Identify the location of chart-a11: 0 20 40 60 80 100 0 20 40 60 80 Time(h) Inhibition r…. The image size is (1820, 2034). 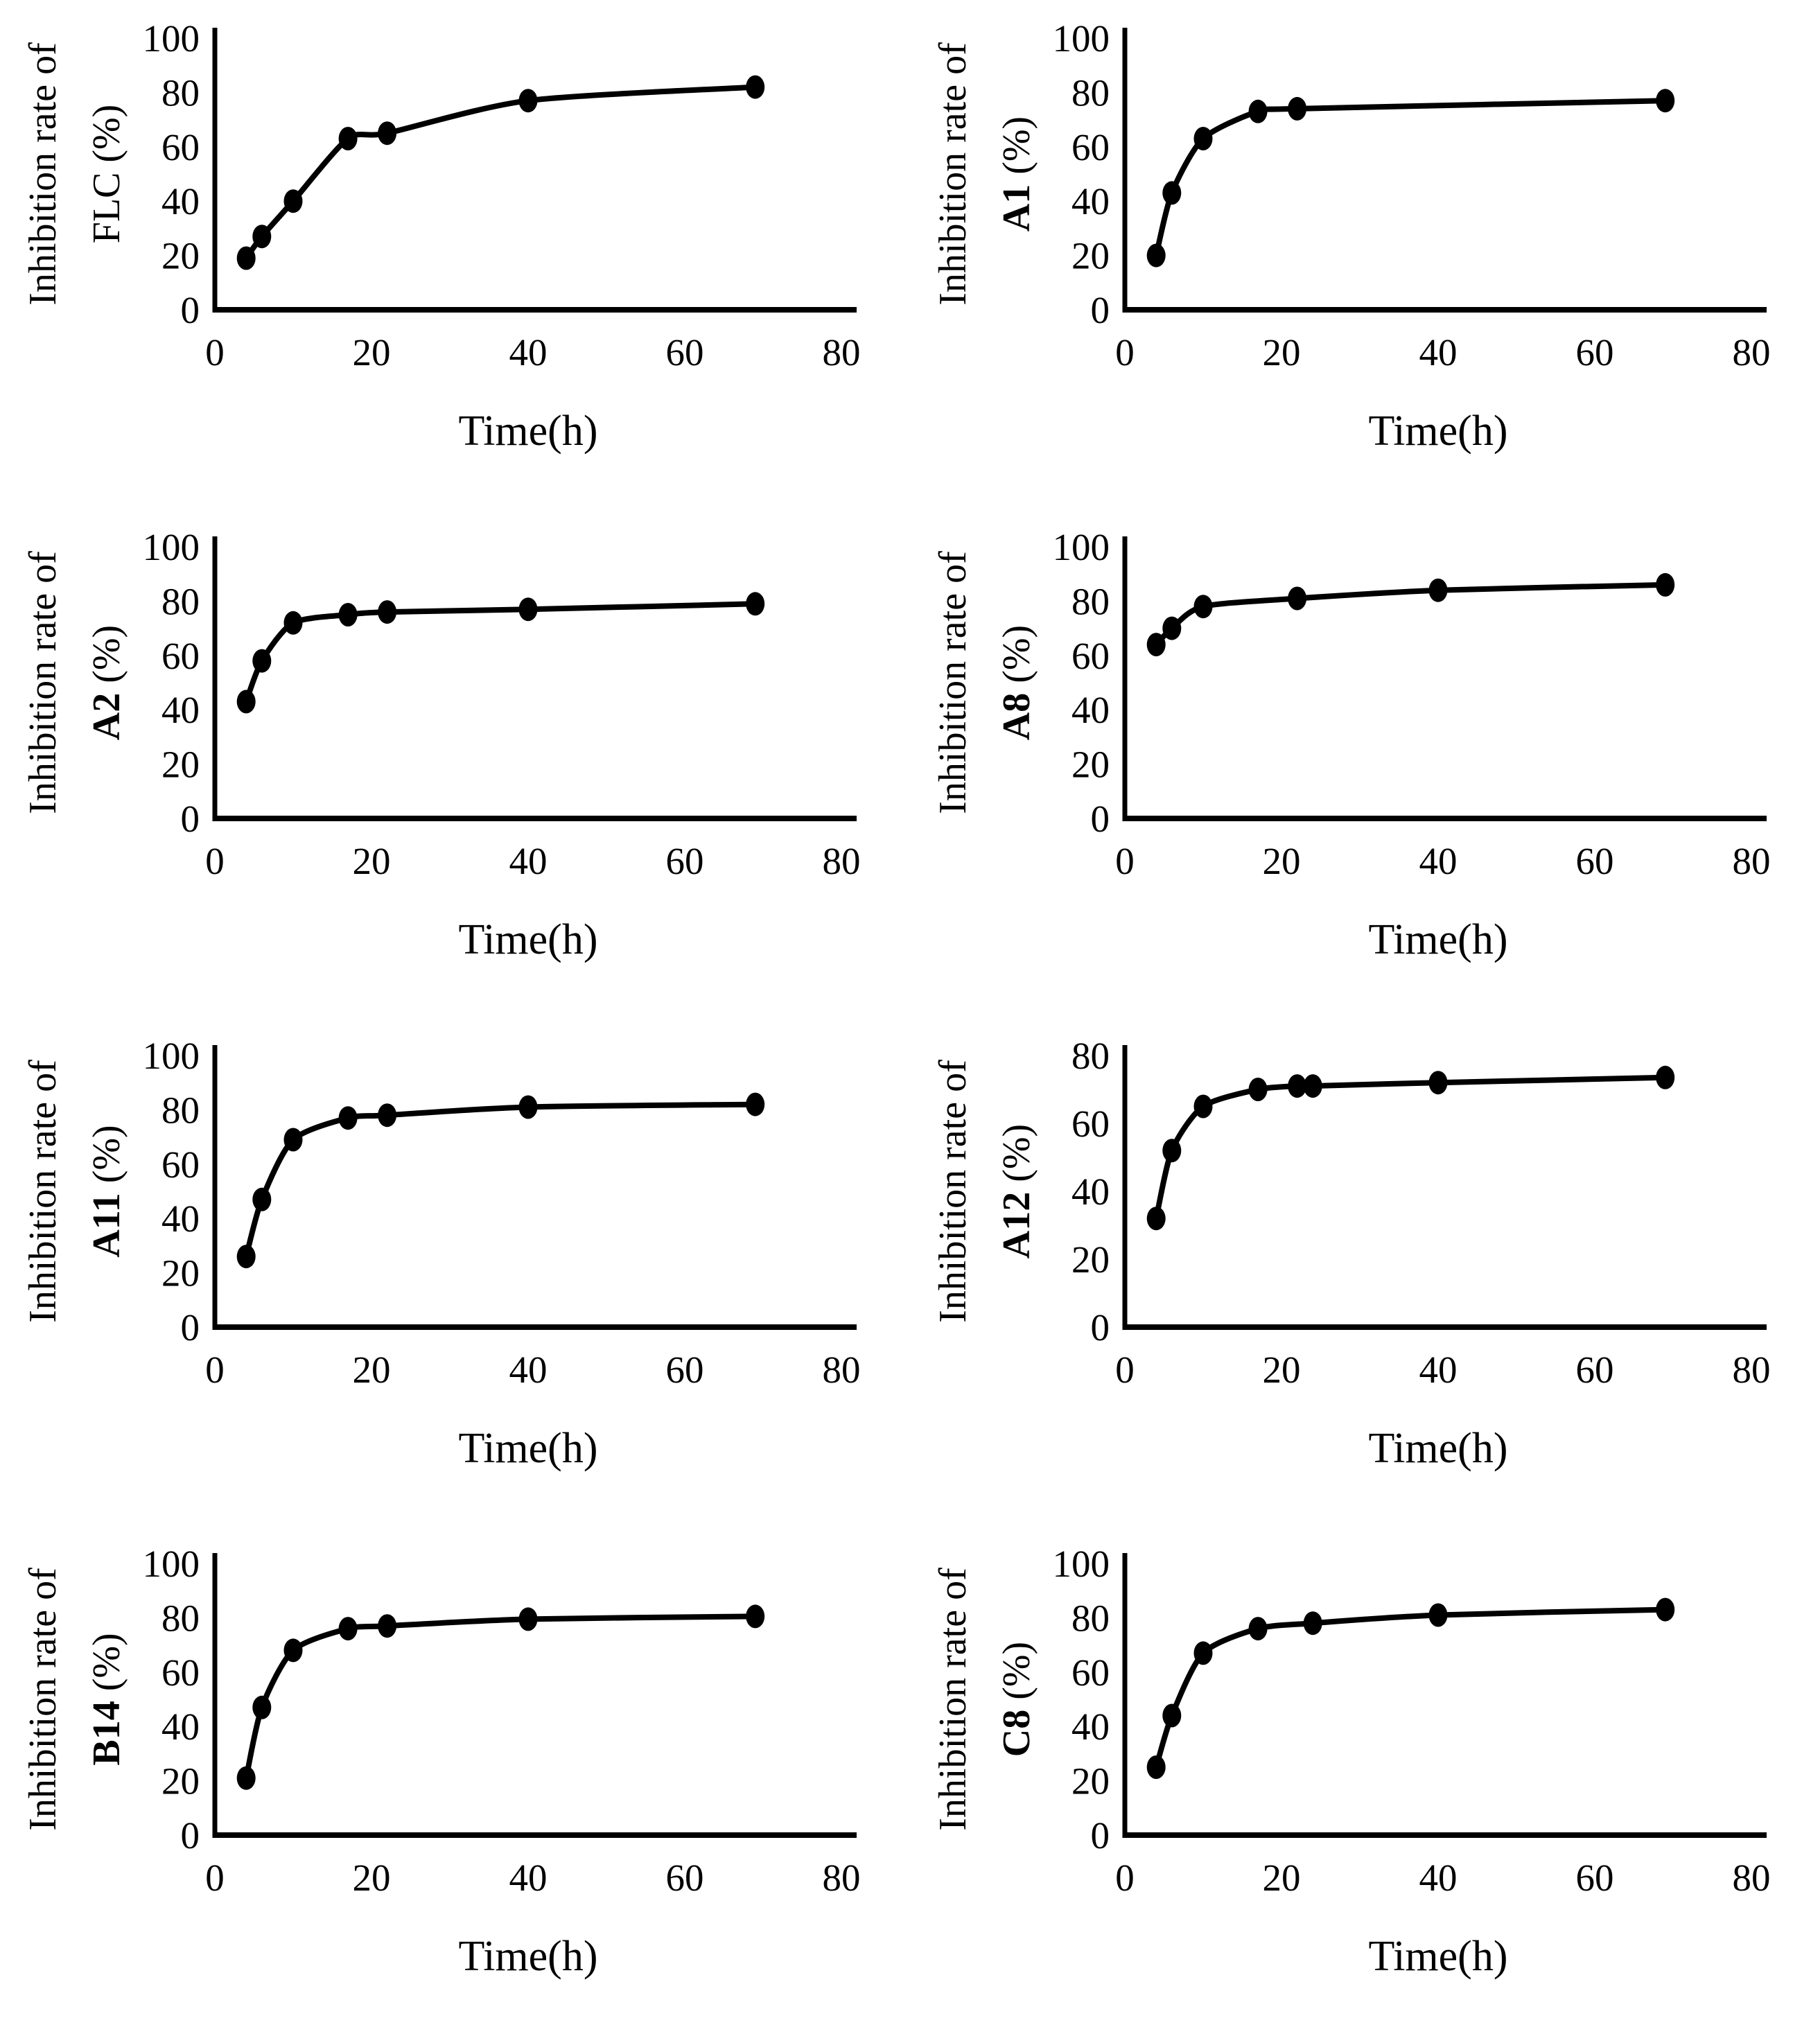
(455, 1271).